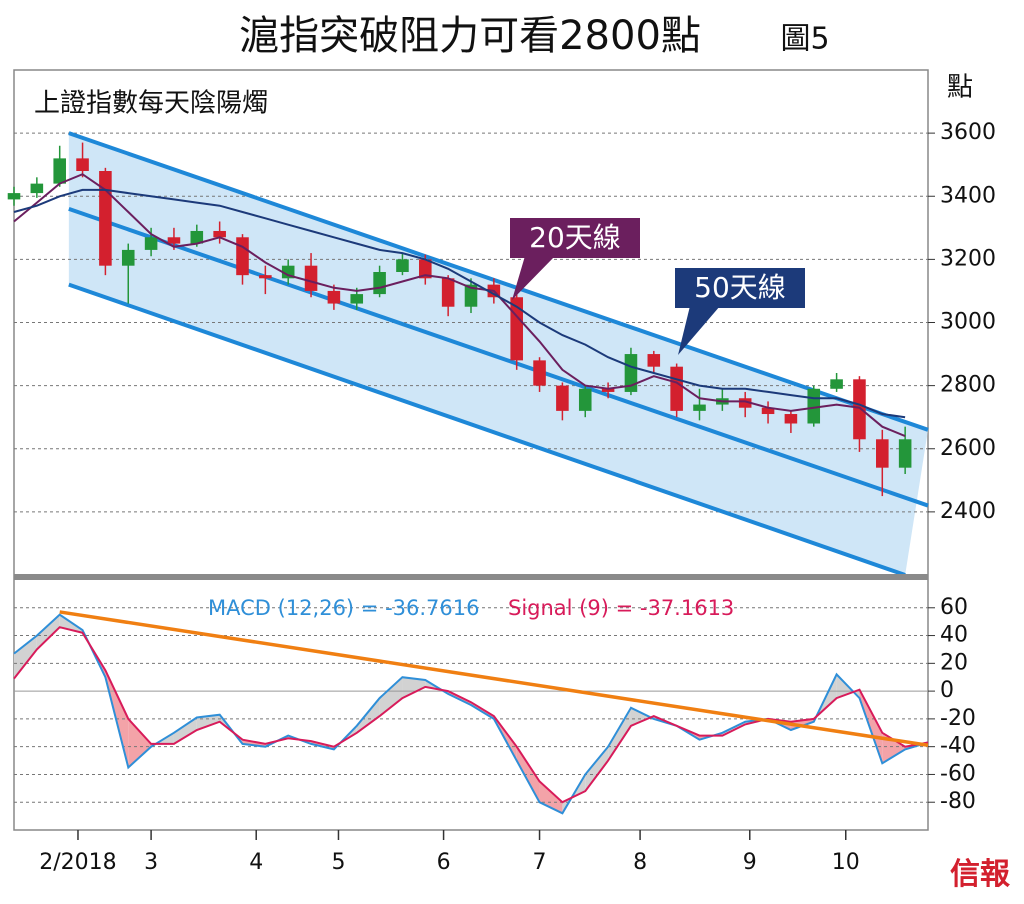 The width and height of the screenshot is (1024, 904). What do you see at coordinates (954, 635) in the screenshot?
I see `y-tick-label: 40` at bounding box center [954, 635].